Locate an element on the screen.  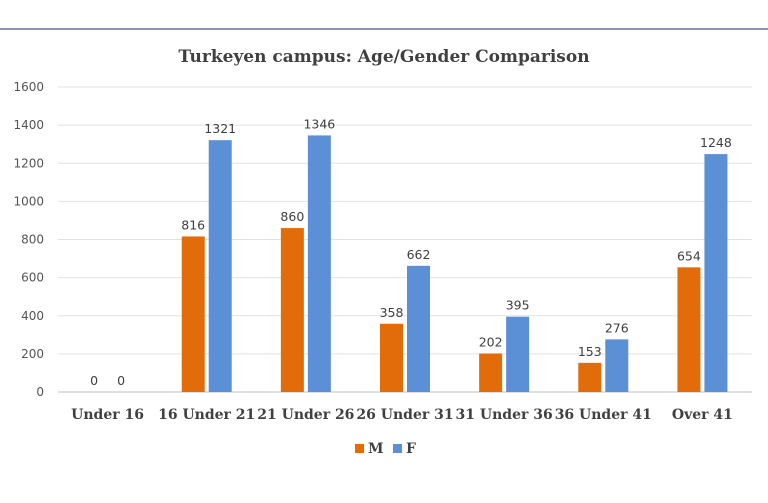
y-axis-ticks: 0 200 400 600 800 1000 1200 1400 1600 is located at coordinates (28, 239).